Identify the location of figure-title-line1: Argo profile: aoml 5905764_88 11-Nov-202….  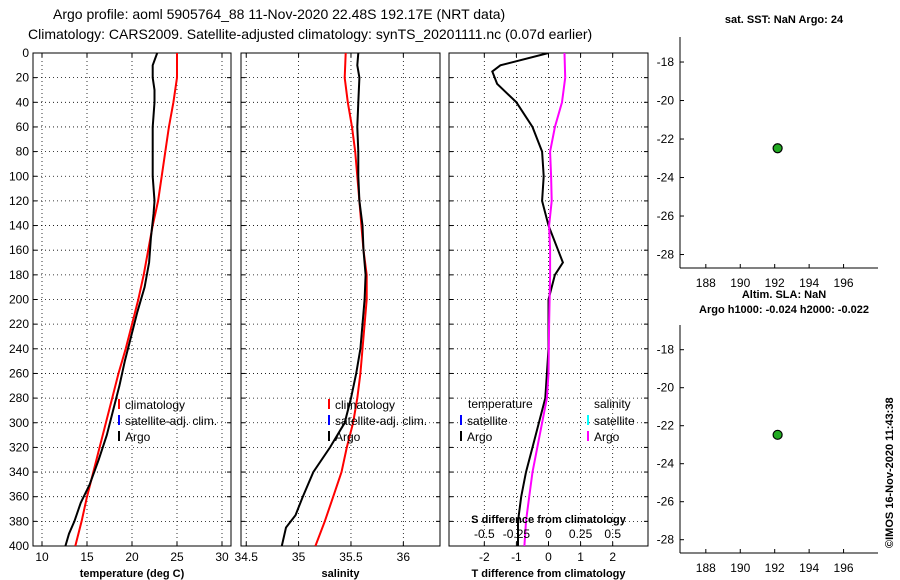
(279, 14).